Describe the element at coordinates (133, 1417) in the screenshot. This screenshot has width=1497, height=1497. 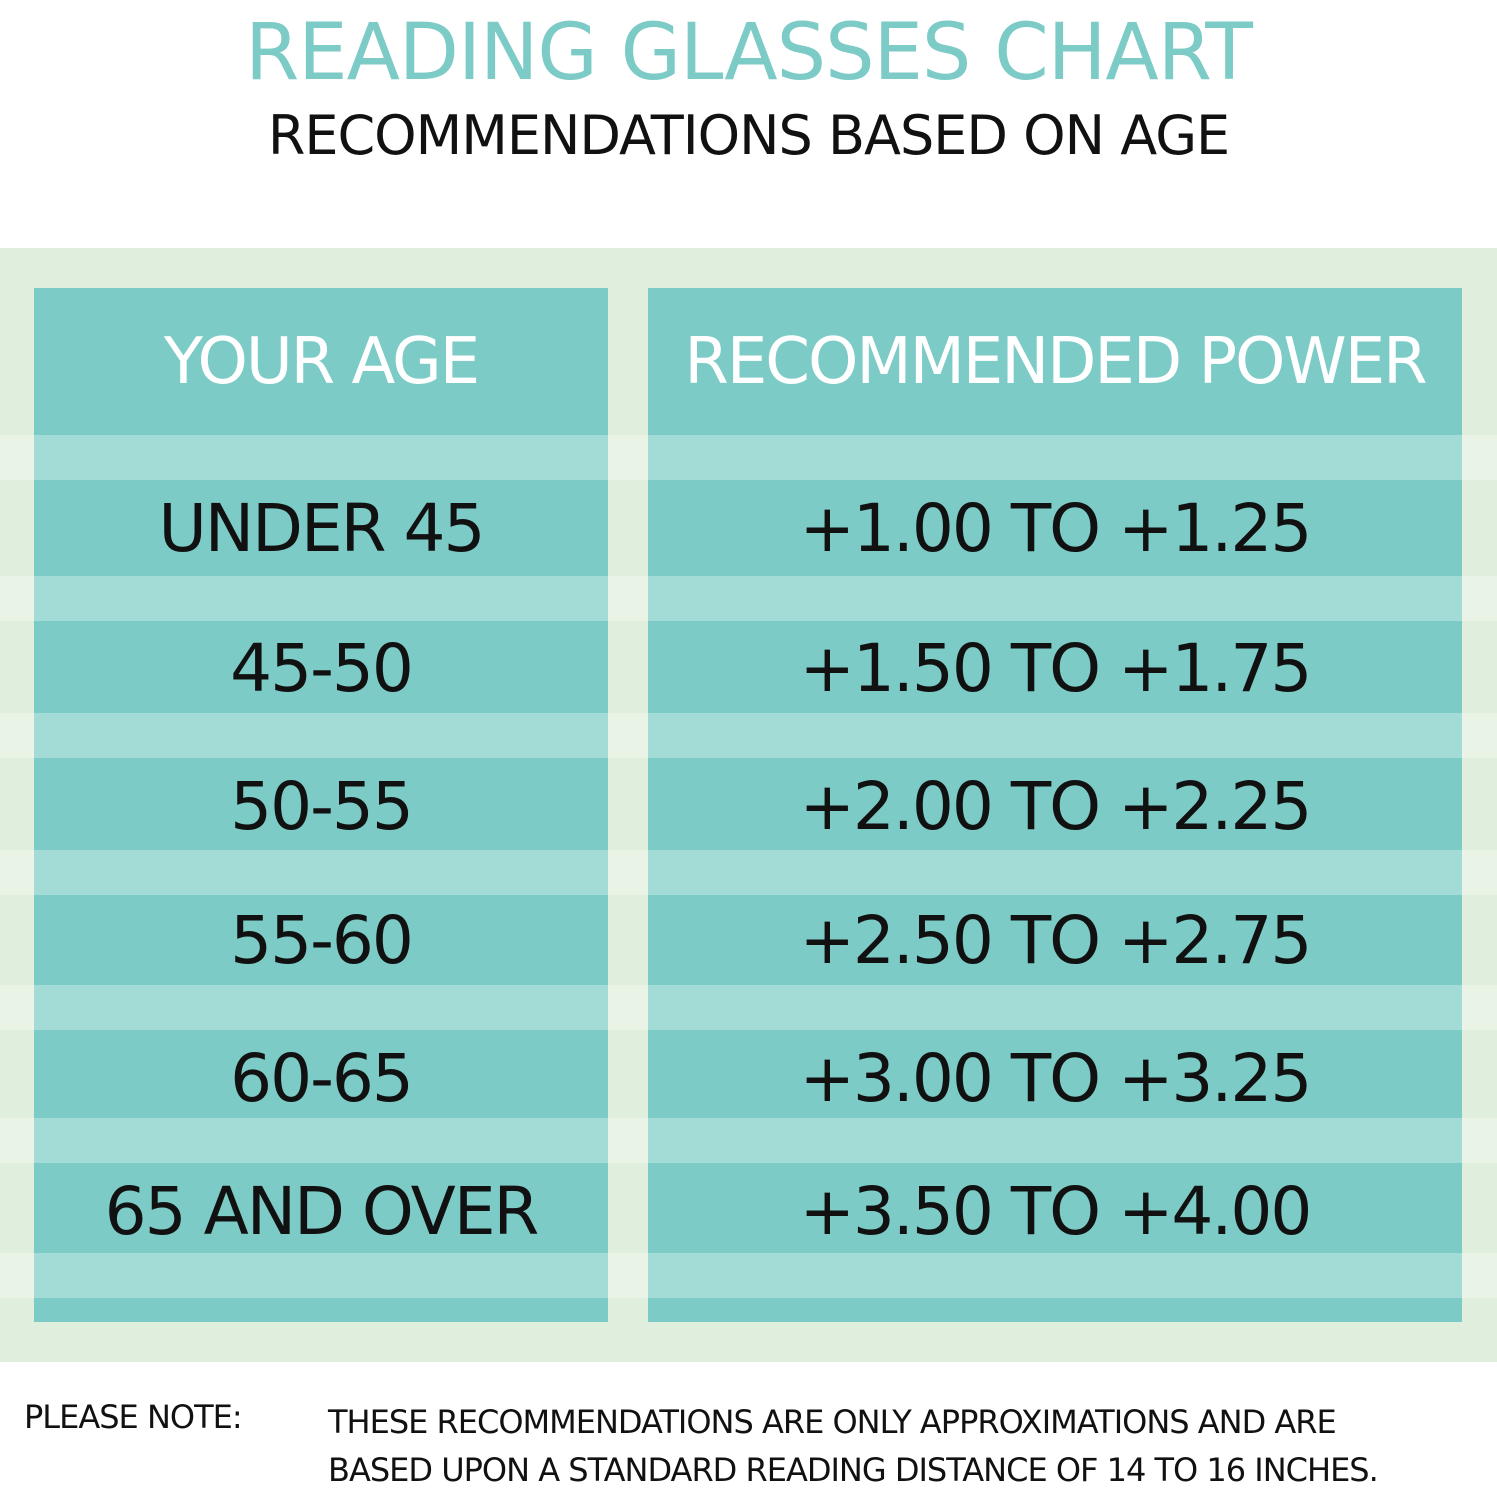
I see `note-label: PLEASE NOTE:` at that location.